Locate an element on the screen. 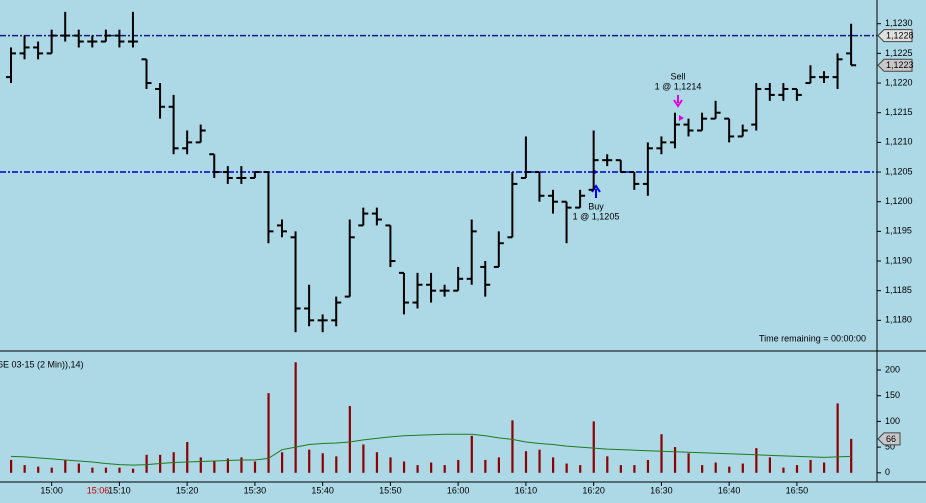 Image resolution: width=926 pixels, height=503 pixels. y-tick-label: 1,1215 is located at coordinates (899, 112).